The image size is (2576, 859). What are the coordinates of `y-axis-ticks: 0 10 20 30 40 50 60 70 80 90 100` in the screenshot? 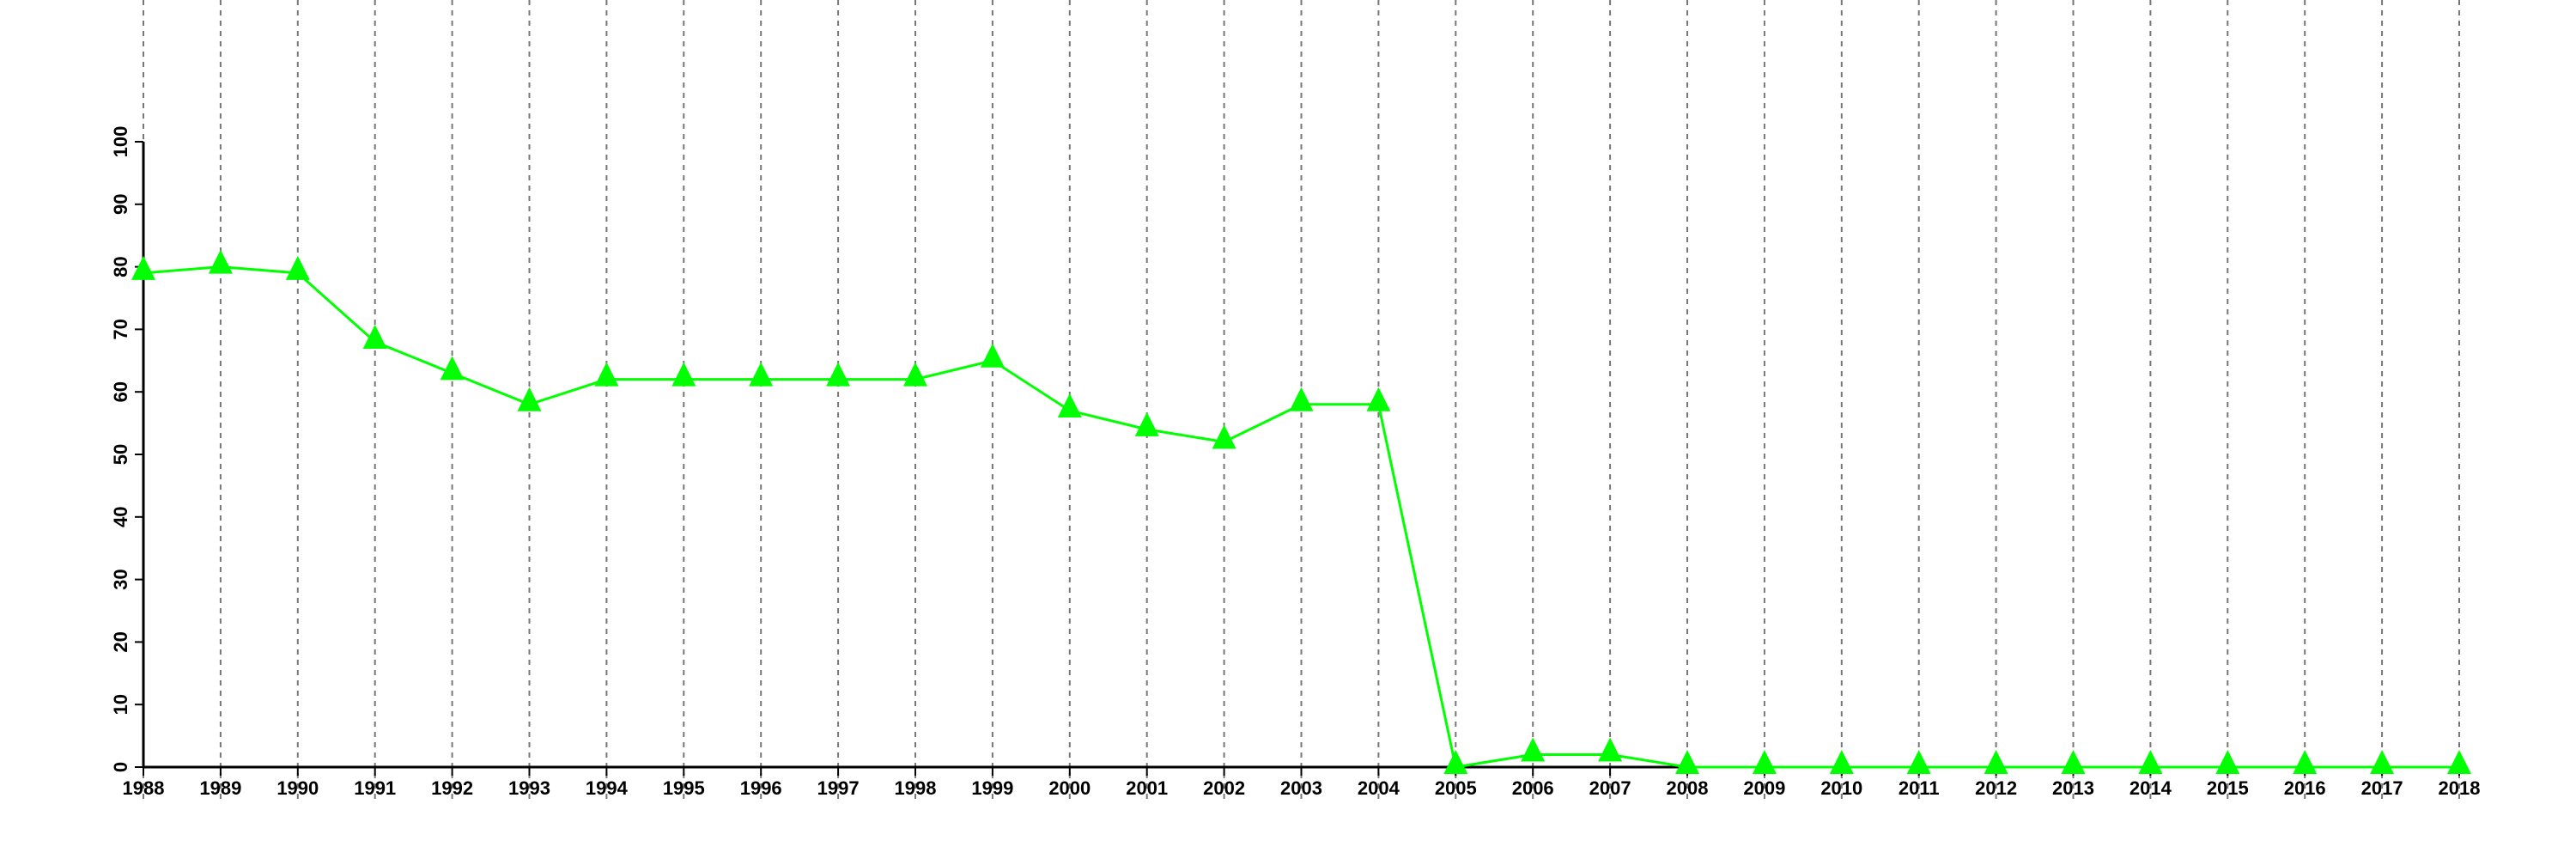 It's located at (127, 449).